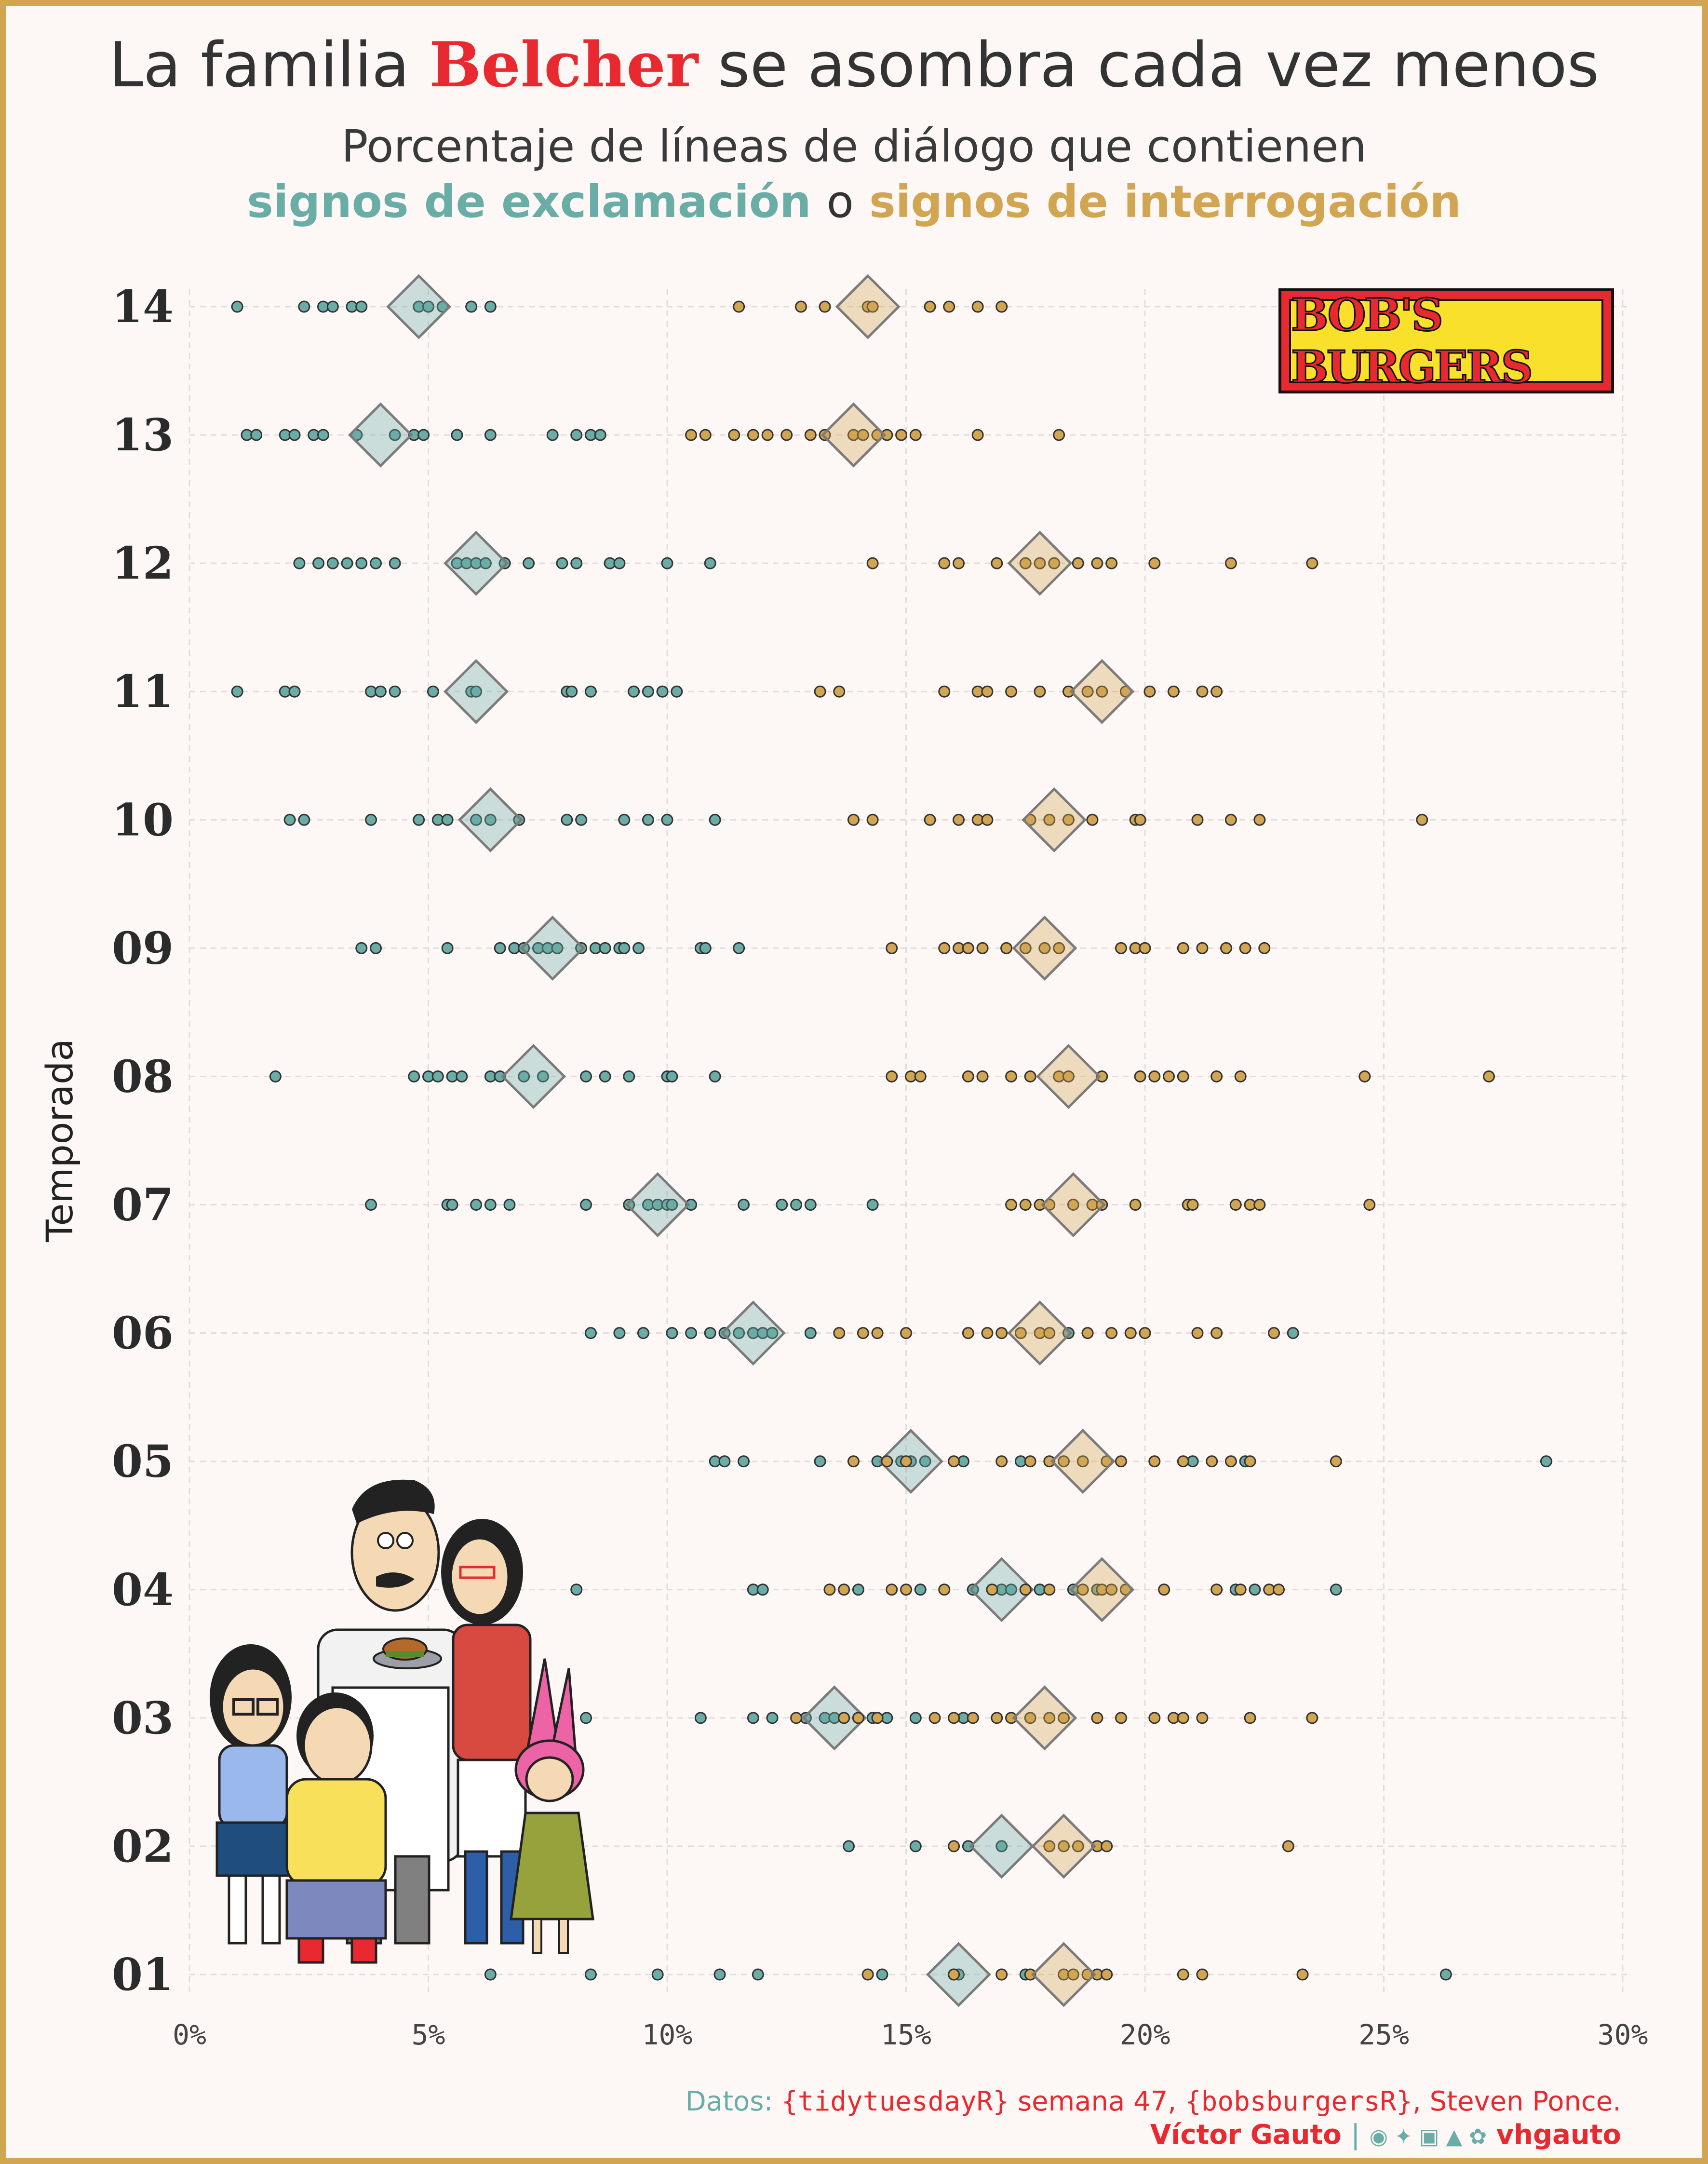 The height and width of the screenshot is (2164, 1708). What do you see at coordinates (552, 1806) in the screenshot?
I see `louise-figure` at bounding box center [552, 1806].